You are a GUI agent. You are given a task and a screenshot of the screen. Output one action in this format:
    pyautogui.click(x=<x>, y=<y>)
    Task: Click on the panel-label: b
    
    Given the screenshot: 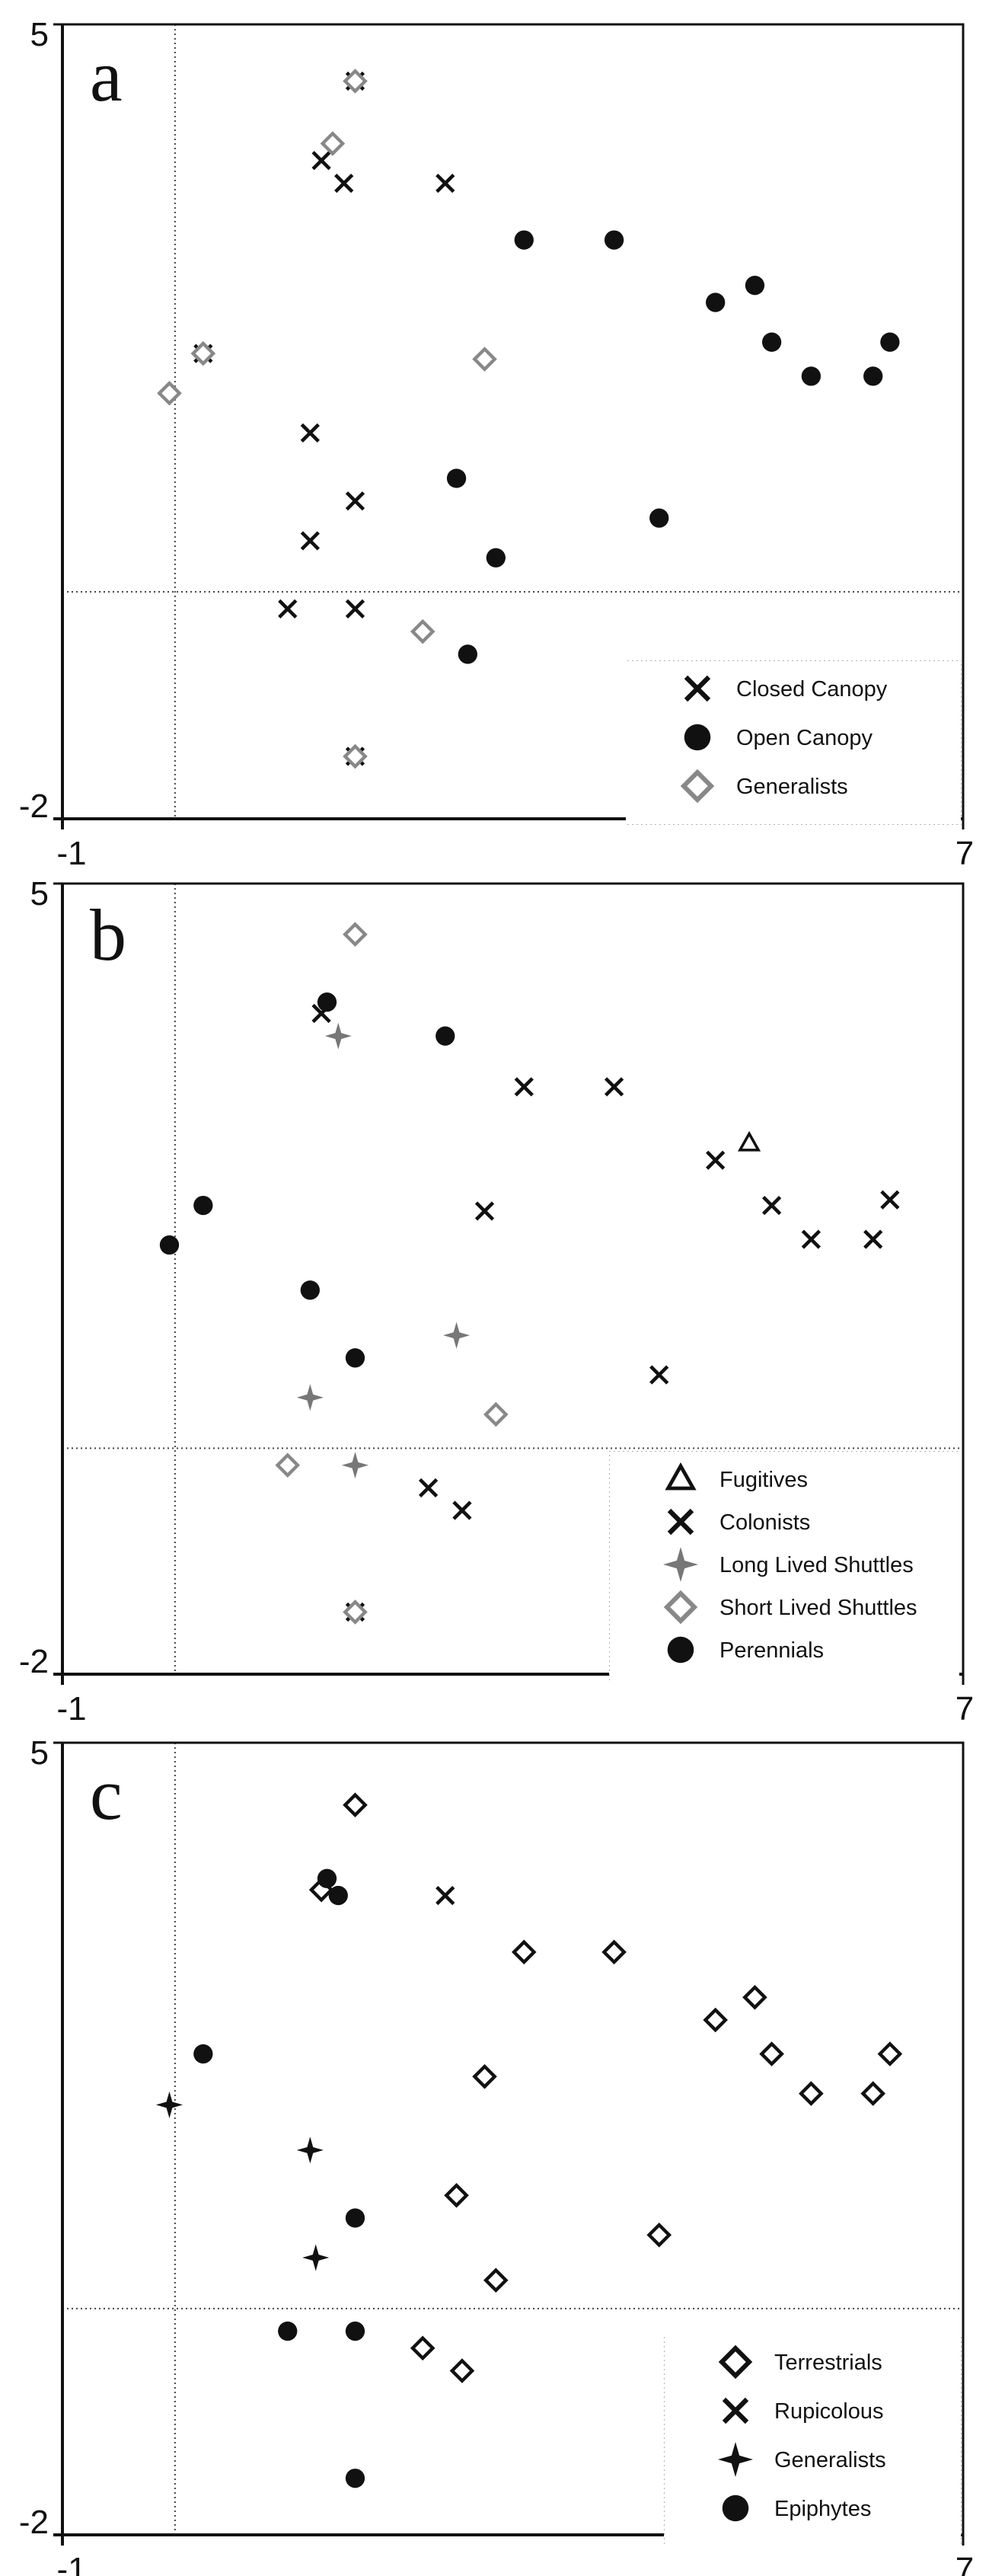 What is the action you would take?
    pyautogui.click(x=108, y=935)
    